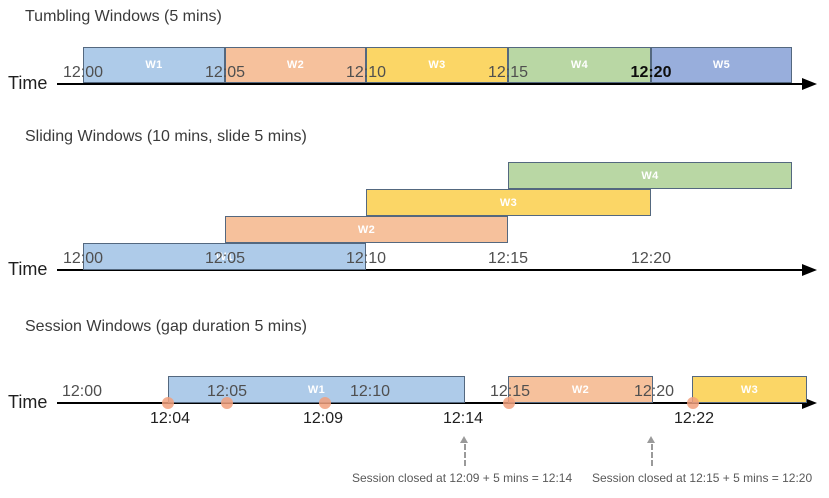 This screenshot has width=829, height=498. What do you see at coordinates (702, 478) in the screenshot?
I see `annotation-text: Session closed at 12:15 + 5 mins = 12:20` at bounding box center [702, 478].